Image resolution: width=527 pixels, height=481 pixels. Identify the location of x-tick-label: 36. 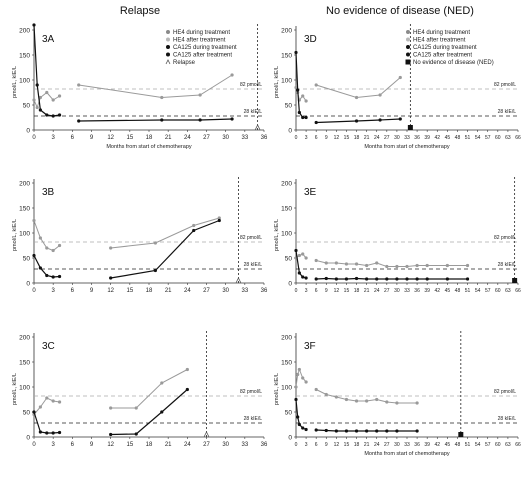
(417, 291).